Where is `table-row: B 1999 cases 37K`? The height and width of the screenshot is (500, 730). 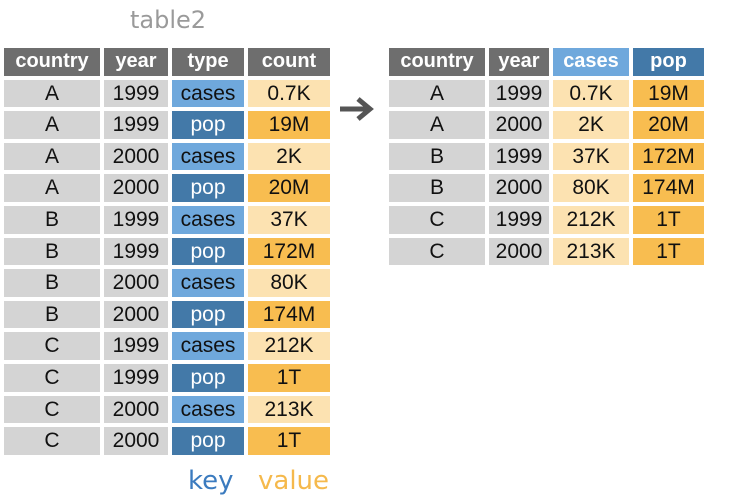 table-row: B 1999 cases 37K is located at coordinates (167, 219).